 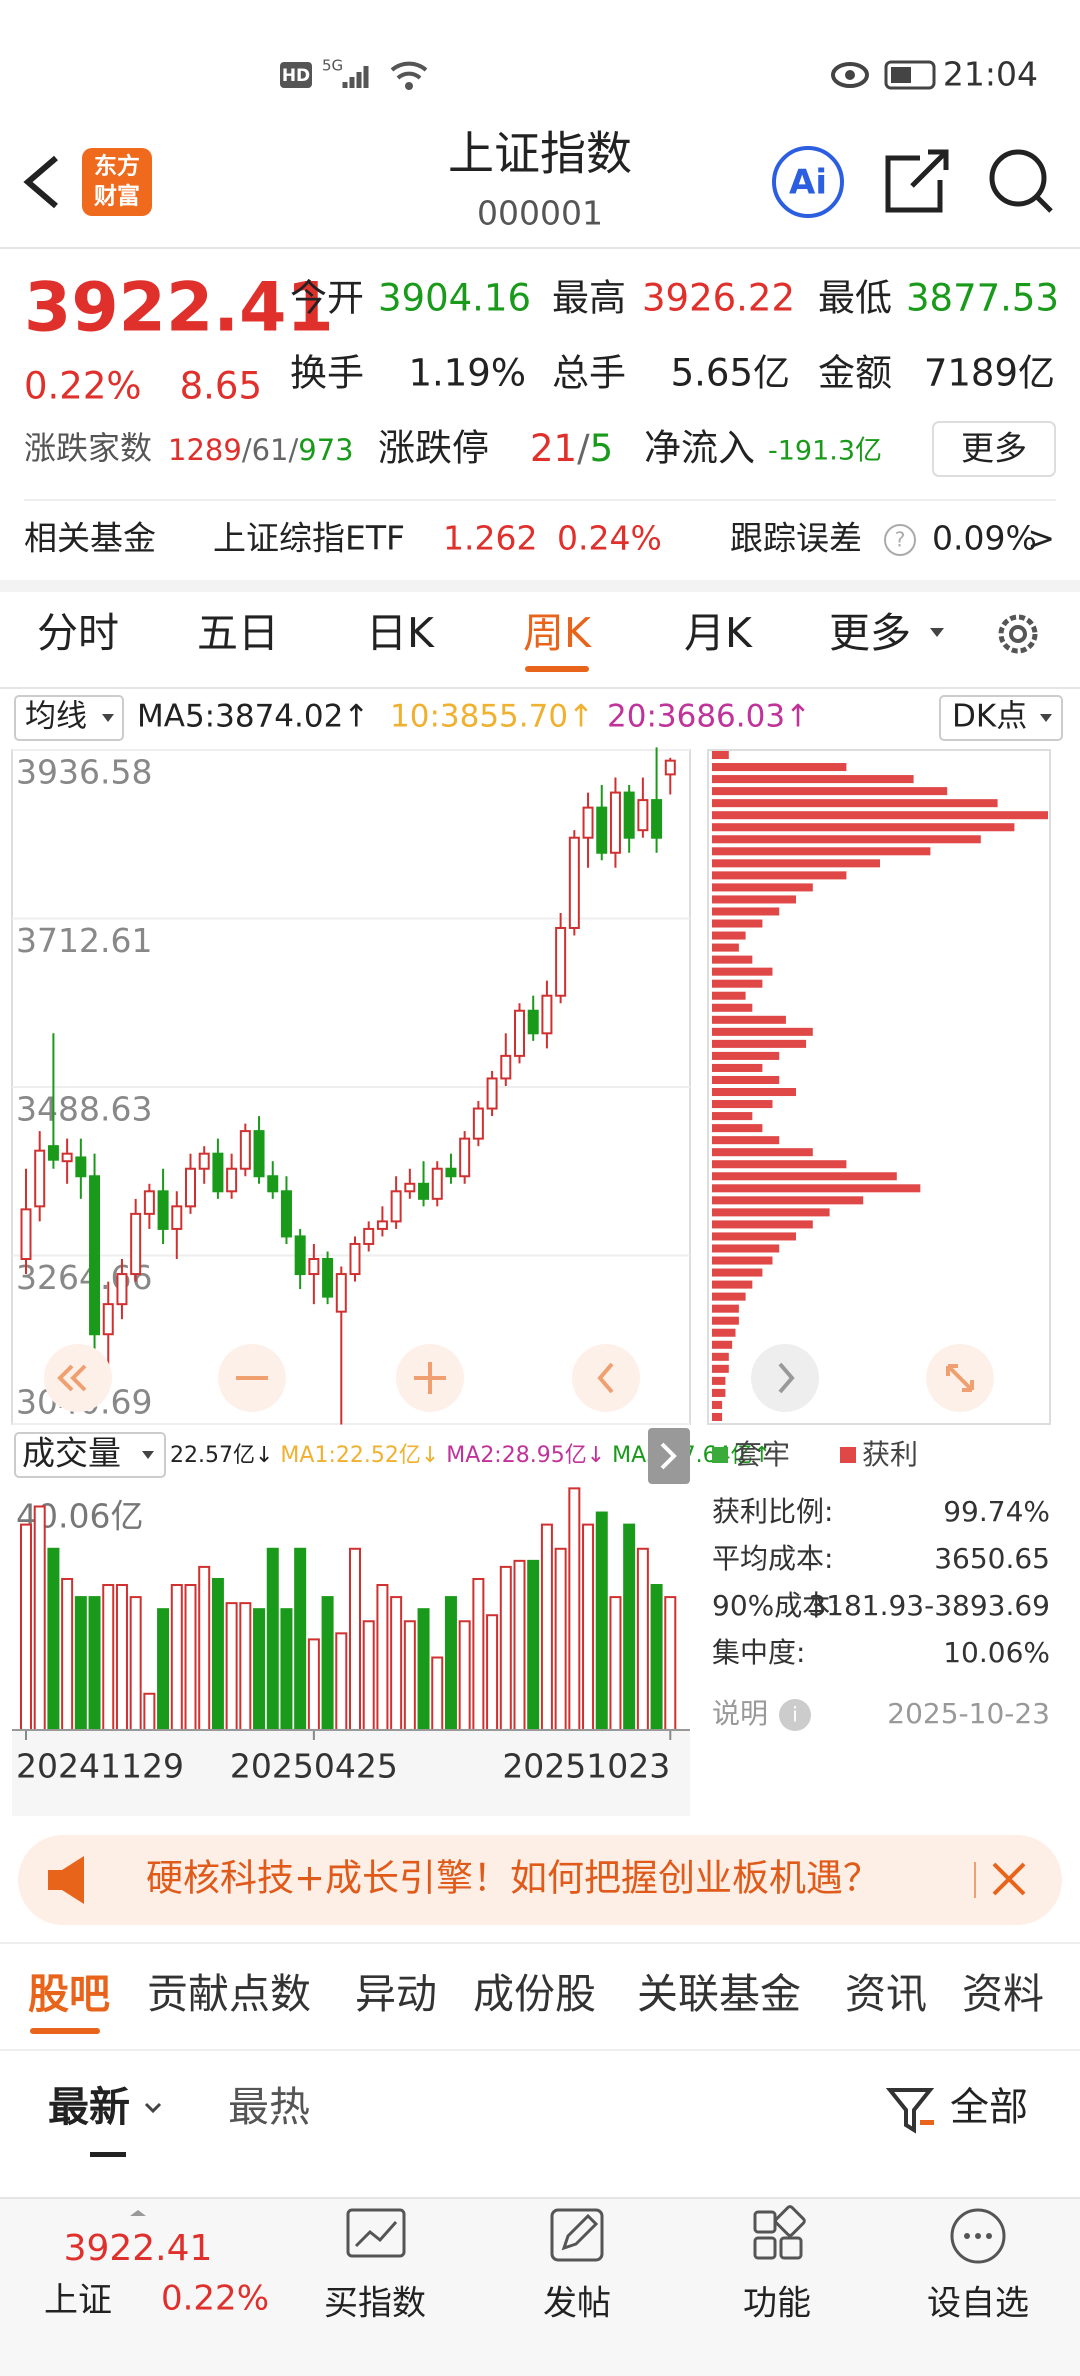 What do you see at coordinates (870, 633) in the screenshot?
I see `tab: 更多` at bounding box center [870, 633].